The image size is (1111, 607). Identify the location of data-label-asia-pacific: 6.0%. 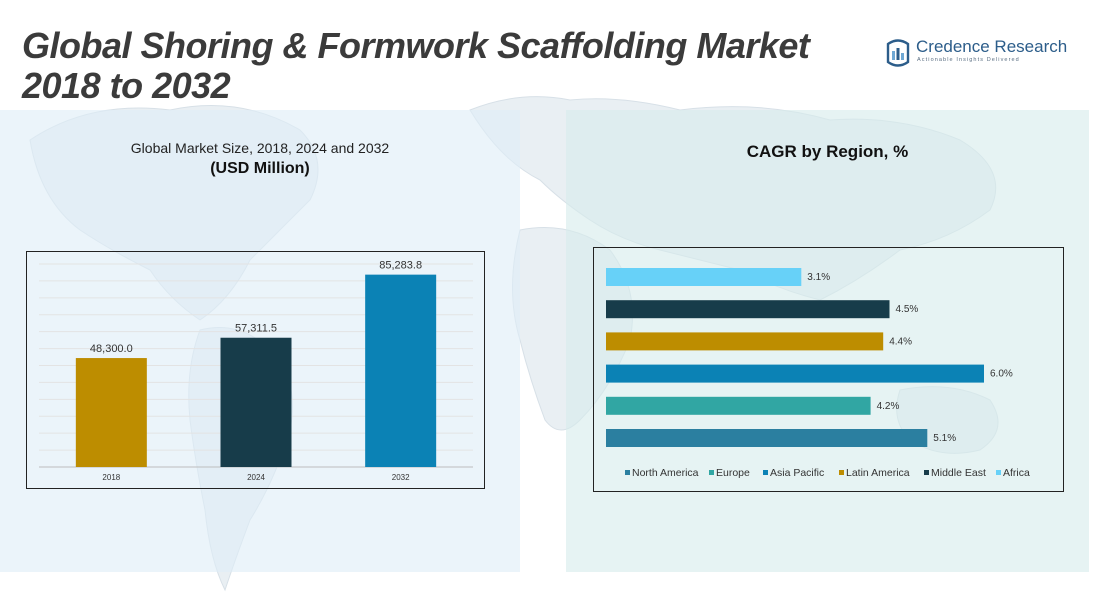
(1001, 374).